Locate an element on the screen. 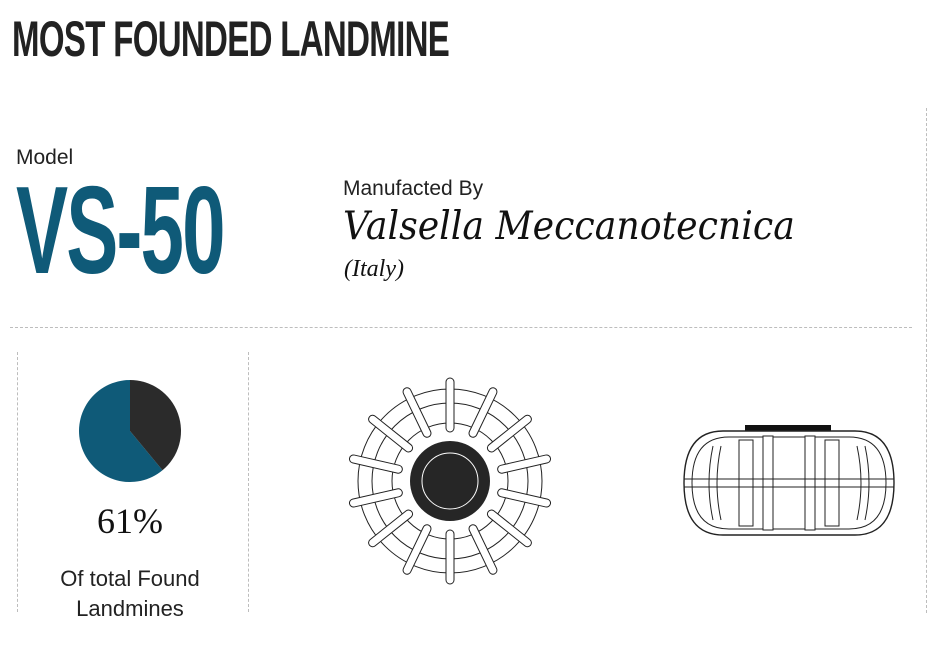  model-label: Model is located at coordinates (45, 157).